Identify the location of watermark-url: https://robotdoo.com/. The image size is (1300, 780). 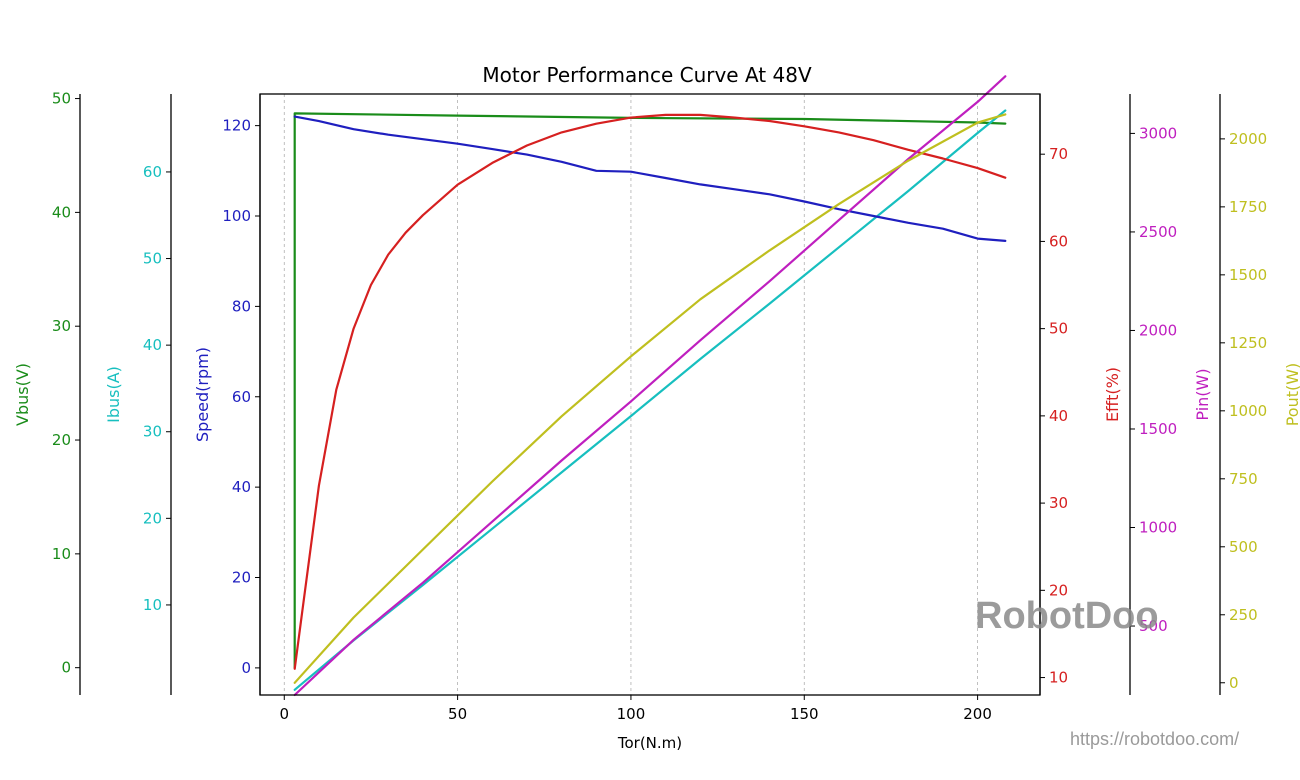
(1154, 739).